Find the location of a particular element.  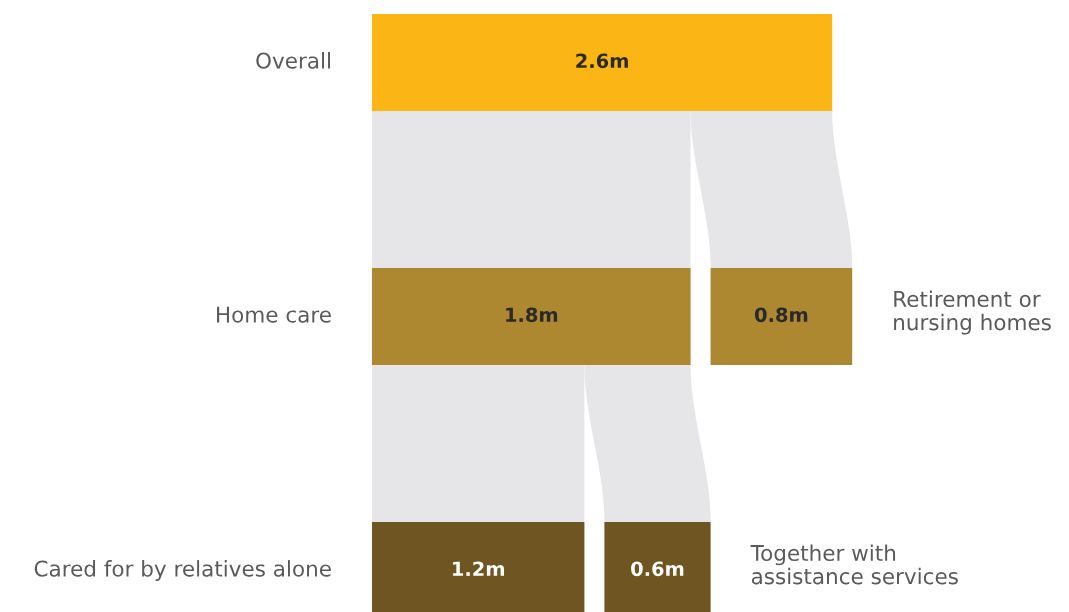

category-label: Overall is located at coordinates (293, 60).